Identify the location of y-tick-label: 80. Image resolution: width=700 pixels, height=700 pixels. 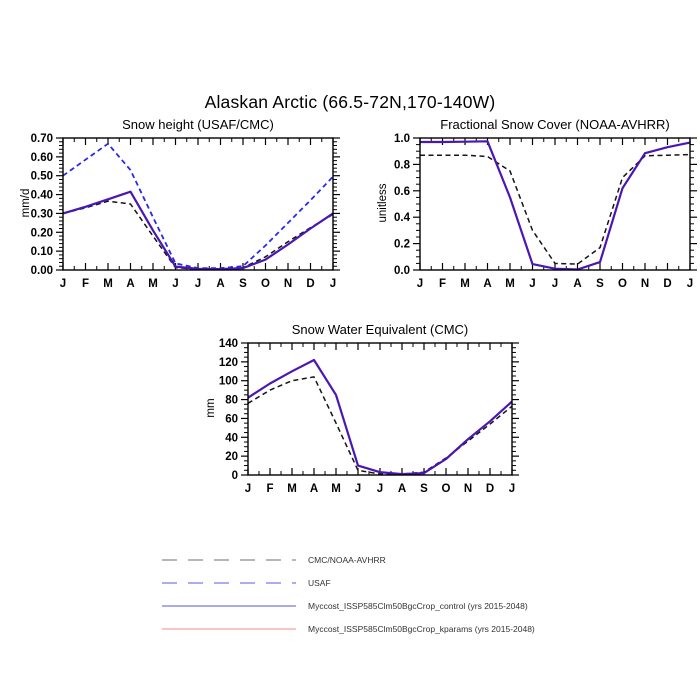
(231, 401).